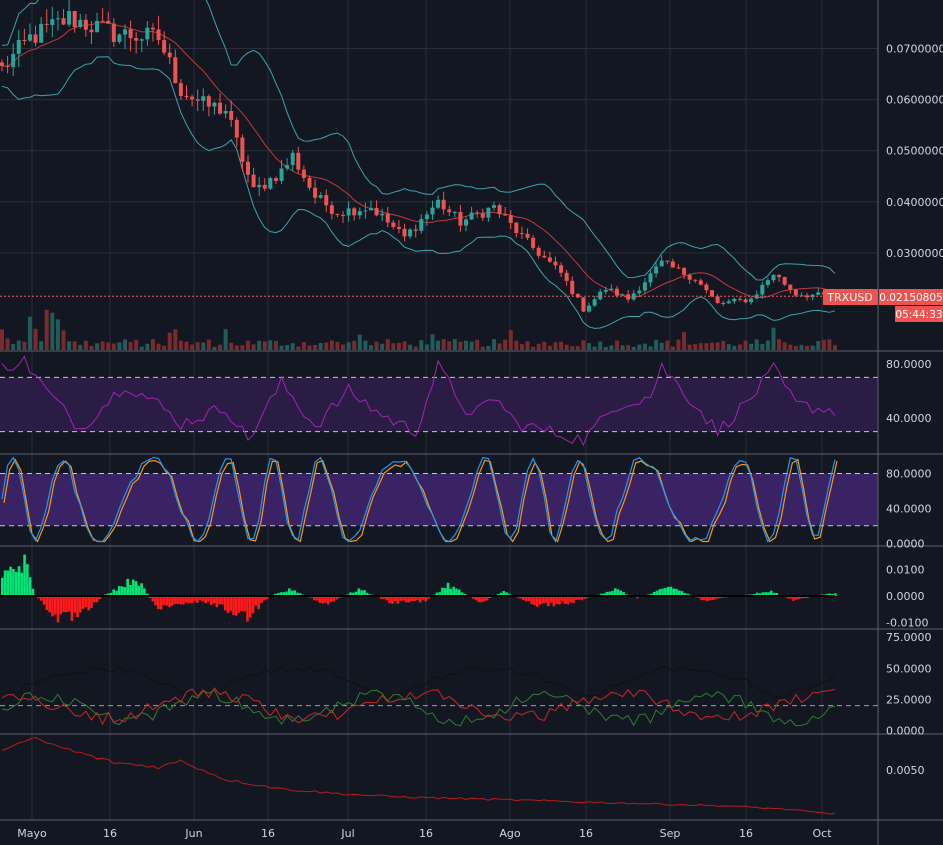 This screenshot has height=845, width=943. I want to click on time-axis: Mayo 16 Jun 16 Jul 16 Ago 16 Sep 16 Oct, so click(424, 833).